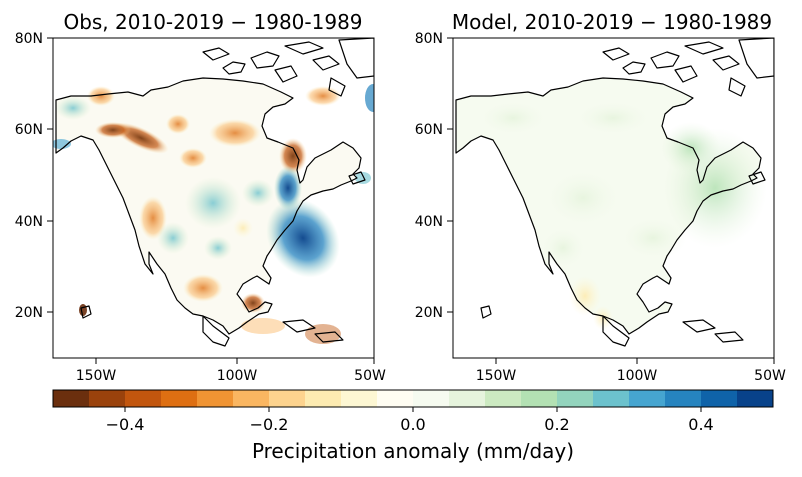  What do you see at coordinates (700, 424) in the screenshot?
I see `colorbar-tick-label: 0.4` at bounding box center [700, 424].